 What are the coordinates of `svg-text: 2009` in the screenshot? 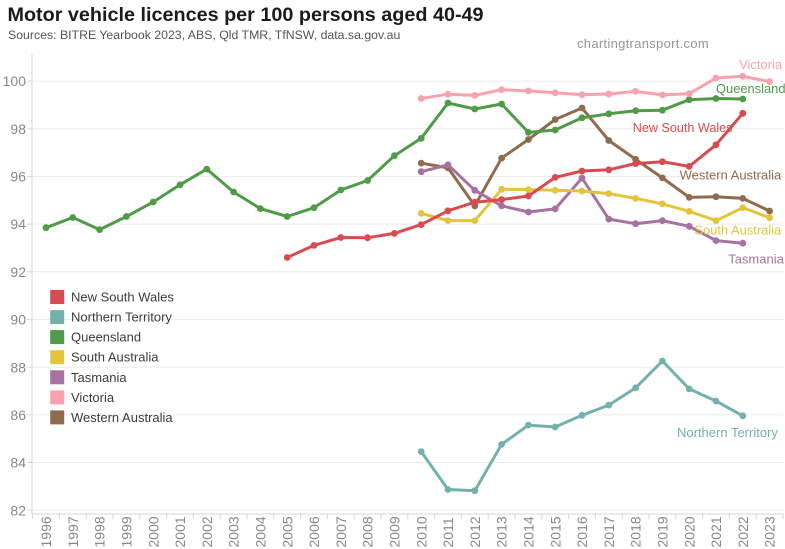 It's located at (395, 531).